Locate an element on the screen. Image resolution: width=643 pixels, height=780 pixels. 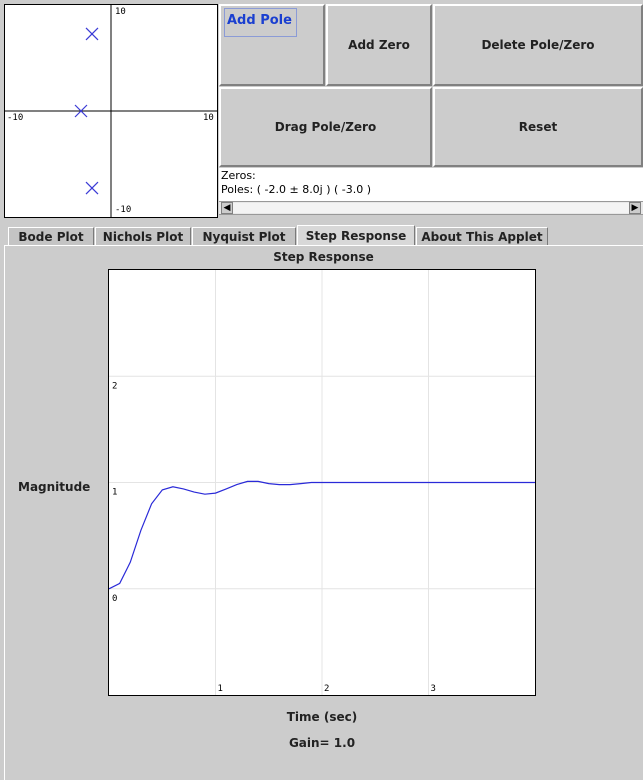
scroll-track is located at coordinates (431, 208).